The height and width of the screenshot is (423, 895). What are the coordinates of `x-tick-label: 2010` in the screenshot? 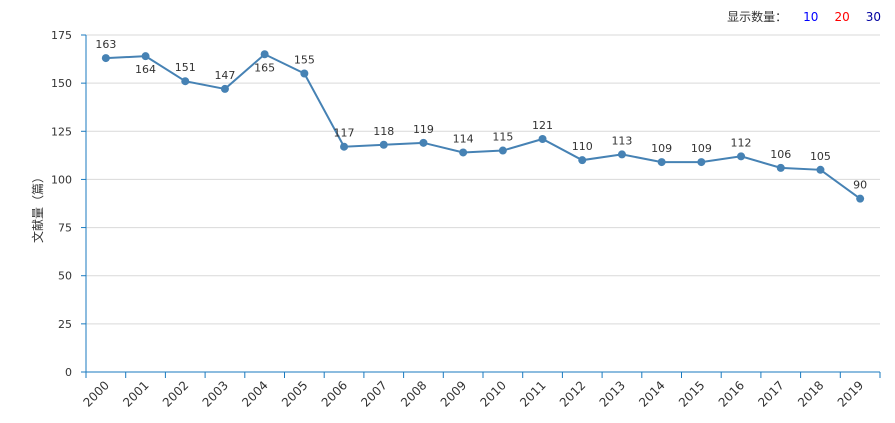 It's located at (492, 393).